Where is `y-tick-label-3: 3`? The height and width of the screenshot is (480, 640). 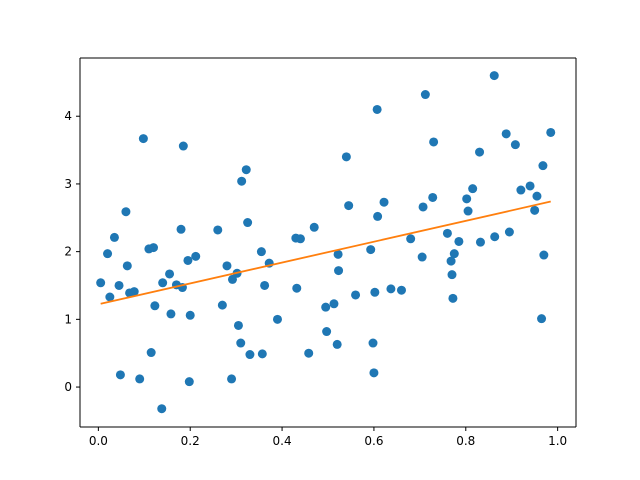 y-tick-label-3: 3 is located at coordinates (68, 184).